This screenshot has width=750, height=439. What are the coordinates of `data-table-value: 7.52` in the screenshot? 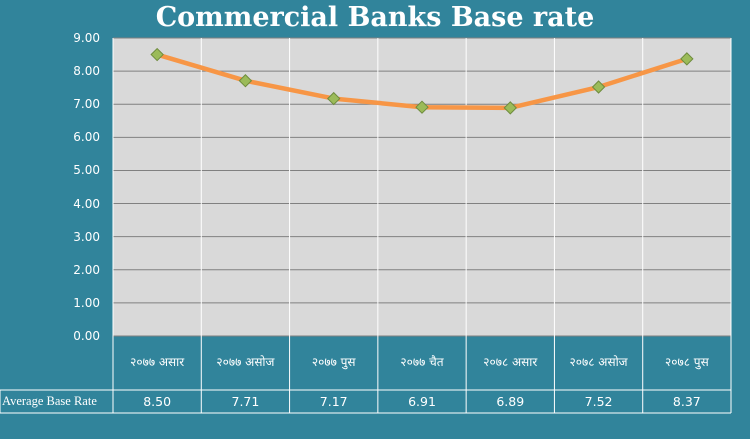 It's located at (598, 401).